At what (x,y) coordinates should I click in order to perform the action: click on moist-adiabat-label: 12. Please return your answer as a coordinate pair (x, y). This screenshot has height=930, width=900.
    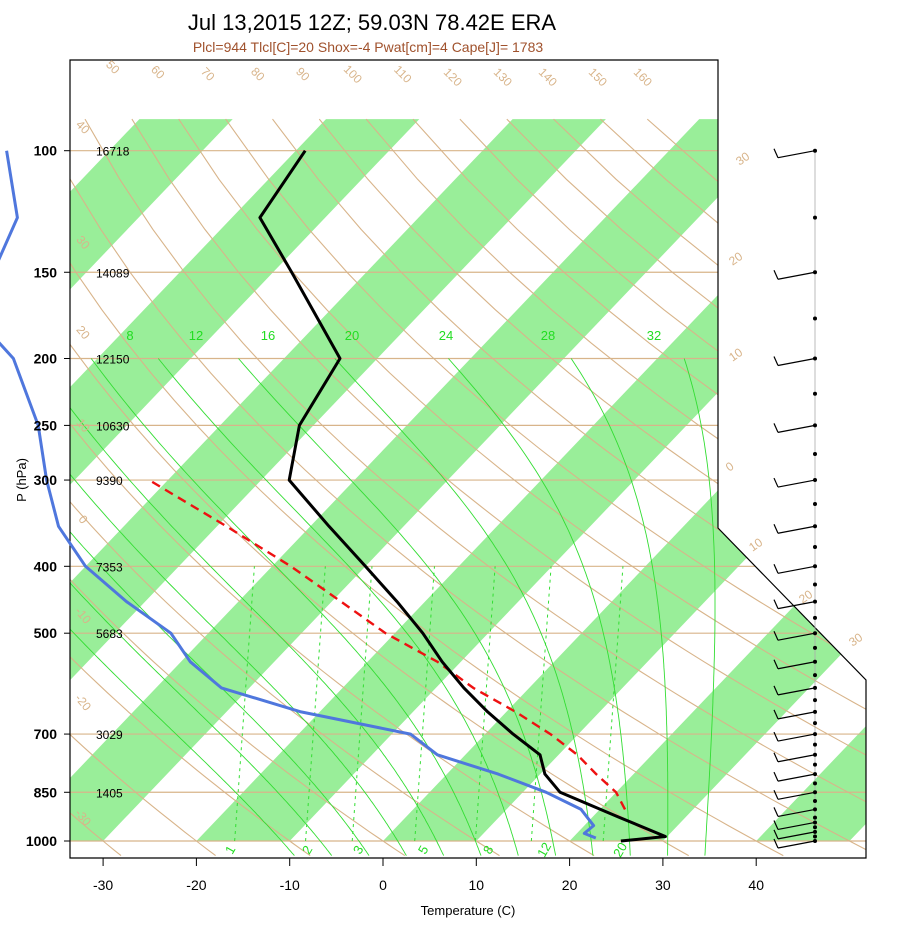
    Looking at the image, I should click on (196, 335).